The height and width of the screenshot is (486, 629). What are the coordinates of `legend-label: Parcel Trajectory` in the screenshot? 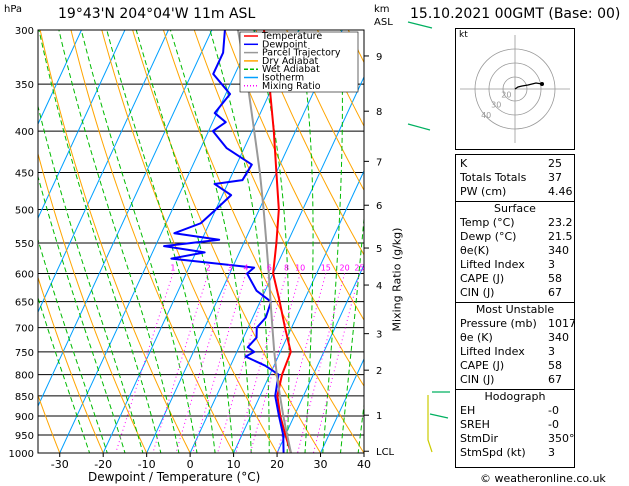 It's located at (301, 53).